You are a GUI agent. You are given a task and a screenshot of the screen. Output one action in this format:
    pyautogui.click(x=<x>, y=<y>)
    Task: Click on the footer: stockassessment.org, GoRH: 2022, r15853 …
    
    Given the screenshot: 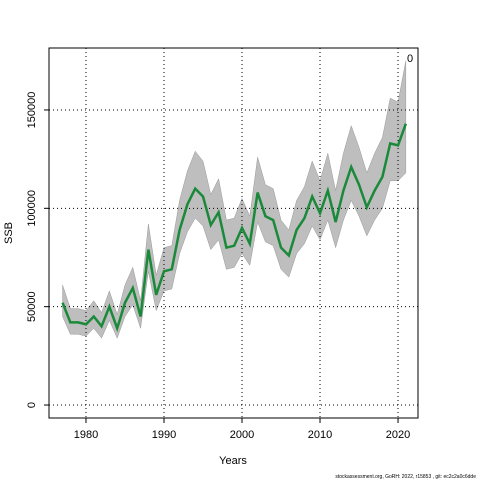 What is the action you would take?
    pyautogui.click(x=405, y=477)
    